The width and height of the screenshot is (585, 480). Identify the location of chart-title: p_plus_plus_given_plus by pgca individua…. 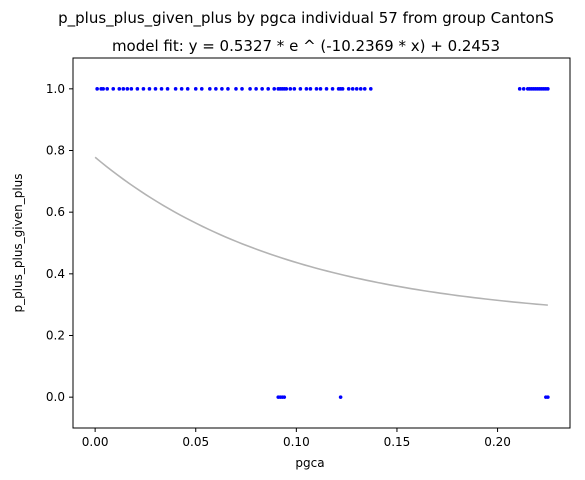
(306, 18).